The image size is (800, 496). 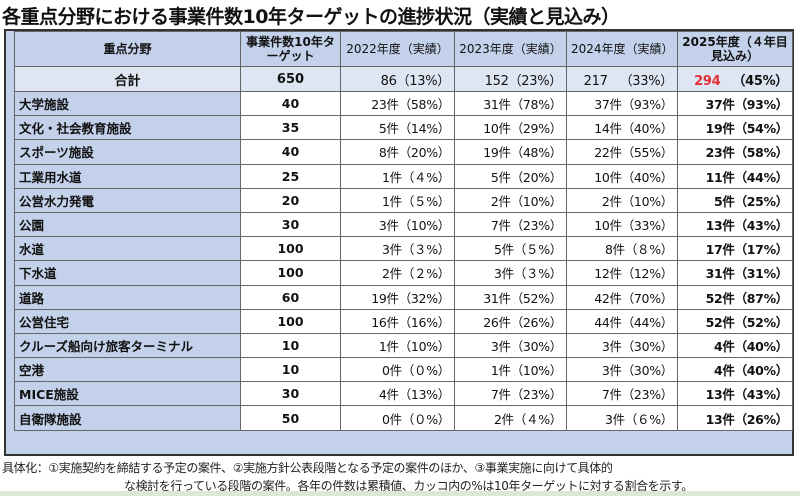 I want to click on total-2025-count: 294, so click(x=707, y=81).